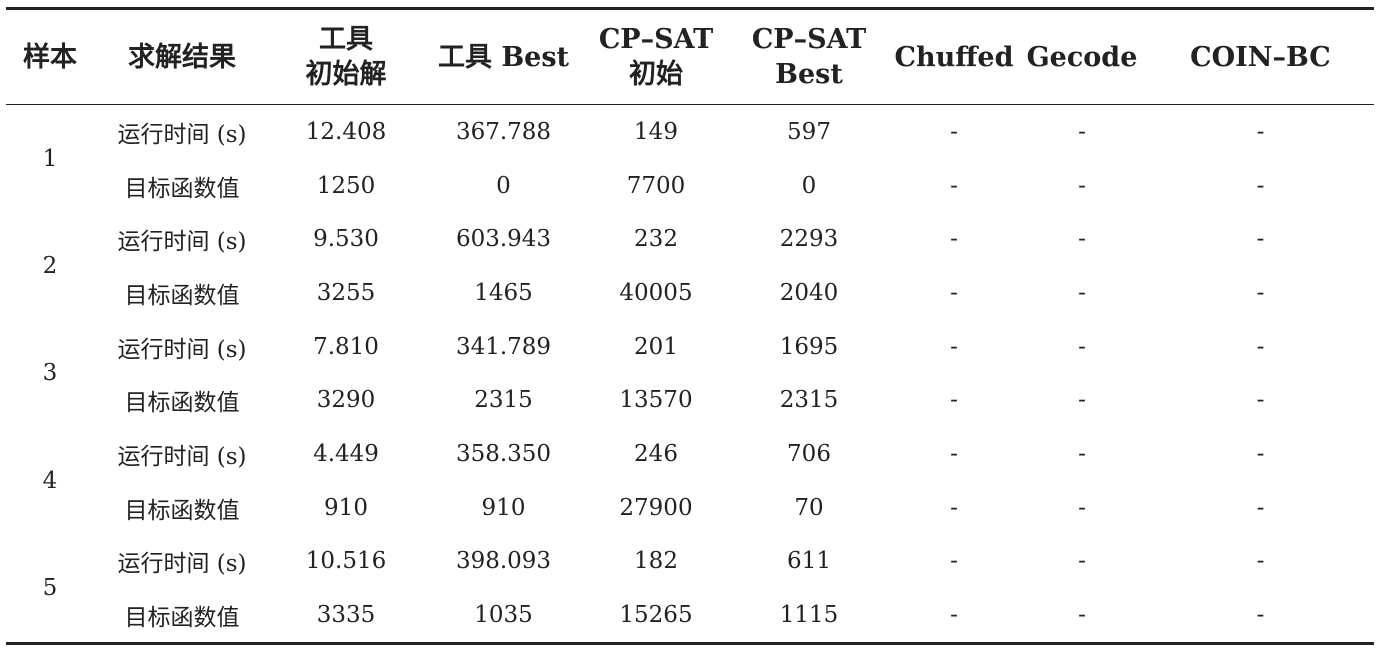  Describe the element at coordinates (346, 131) in the screenshot. I see `value-cell: 12.408` at that location.